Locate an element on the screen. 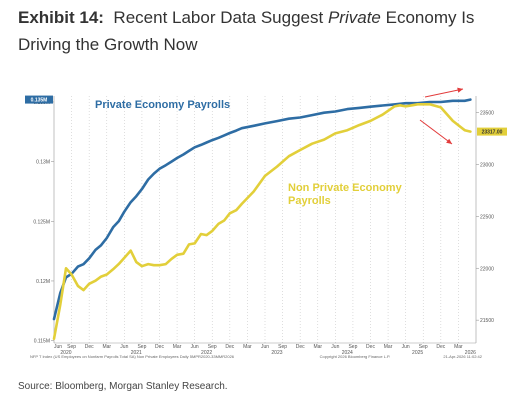 The image size is (518, 406). right-tick-label: 21500 is located at coordinates (487, 321).